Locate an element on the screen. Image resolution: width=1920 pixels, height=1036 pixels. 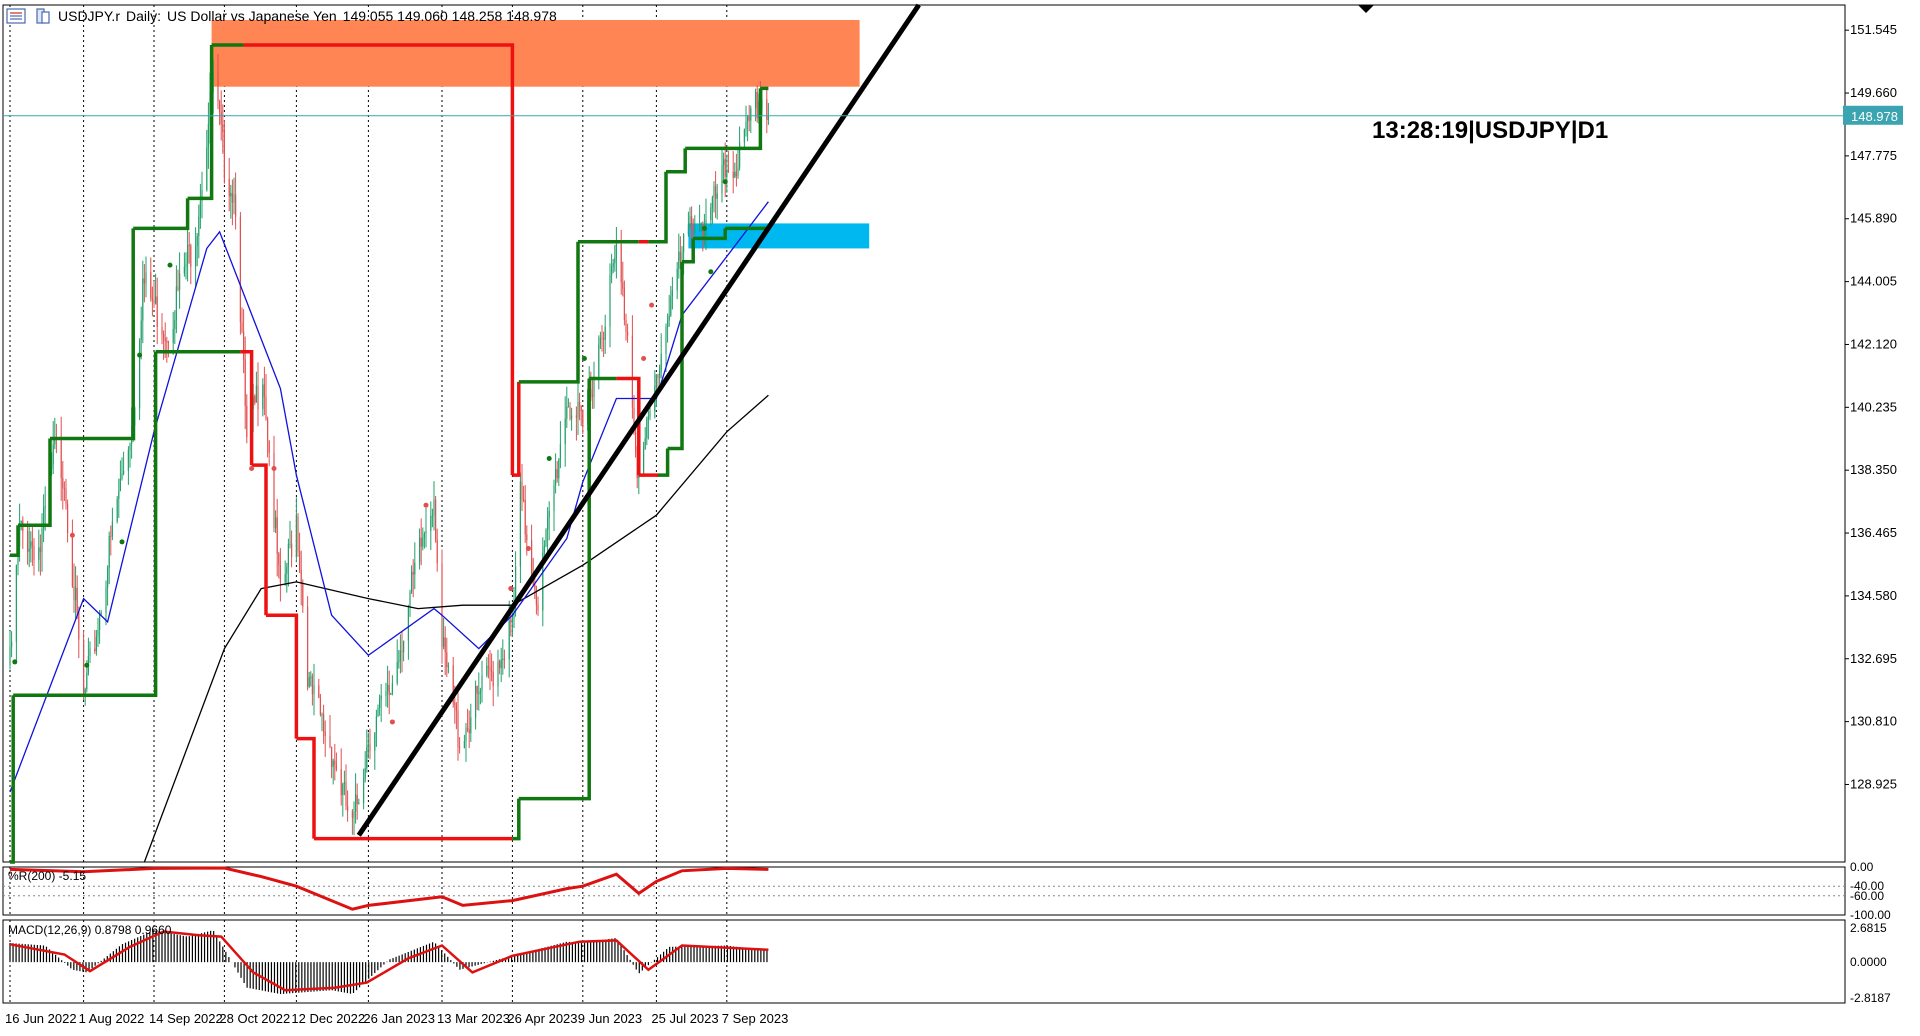
macd-pane is located at coordinates (924, 961).